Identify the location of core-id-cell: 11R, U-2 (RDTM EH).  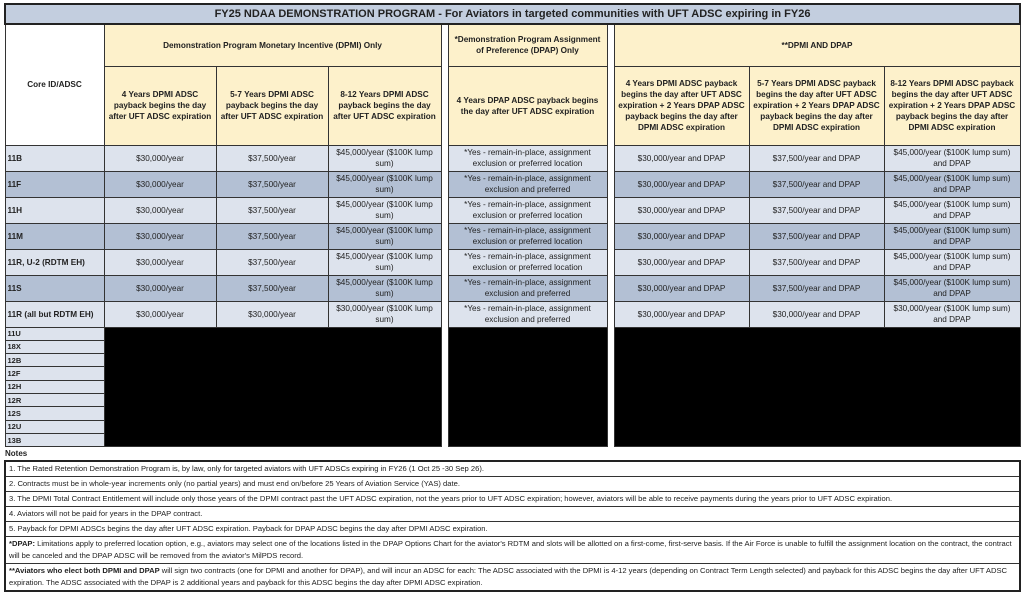
(54, 262).